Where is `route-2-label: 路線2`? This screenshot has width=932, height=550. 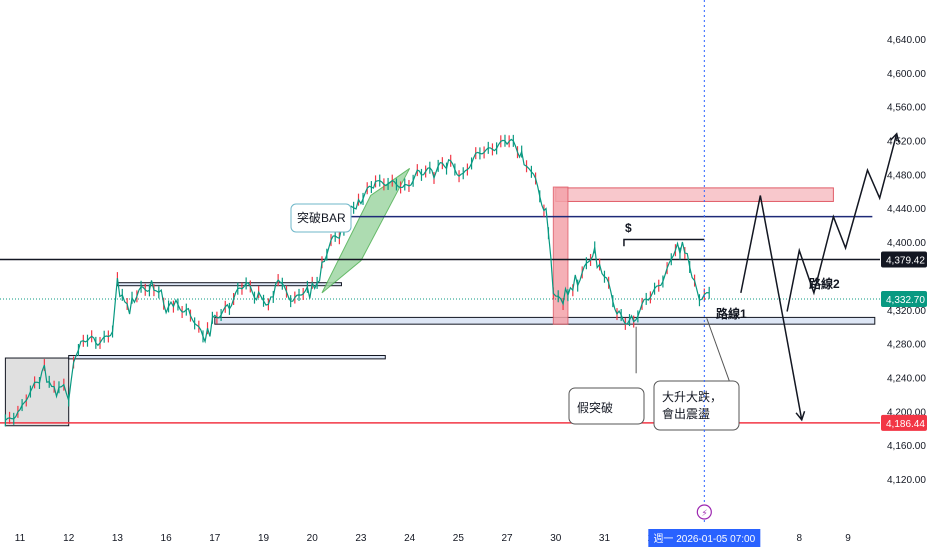
route-2-label: 路線2 is located at coordinates (824, 283).